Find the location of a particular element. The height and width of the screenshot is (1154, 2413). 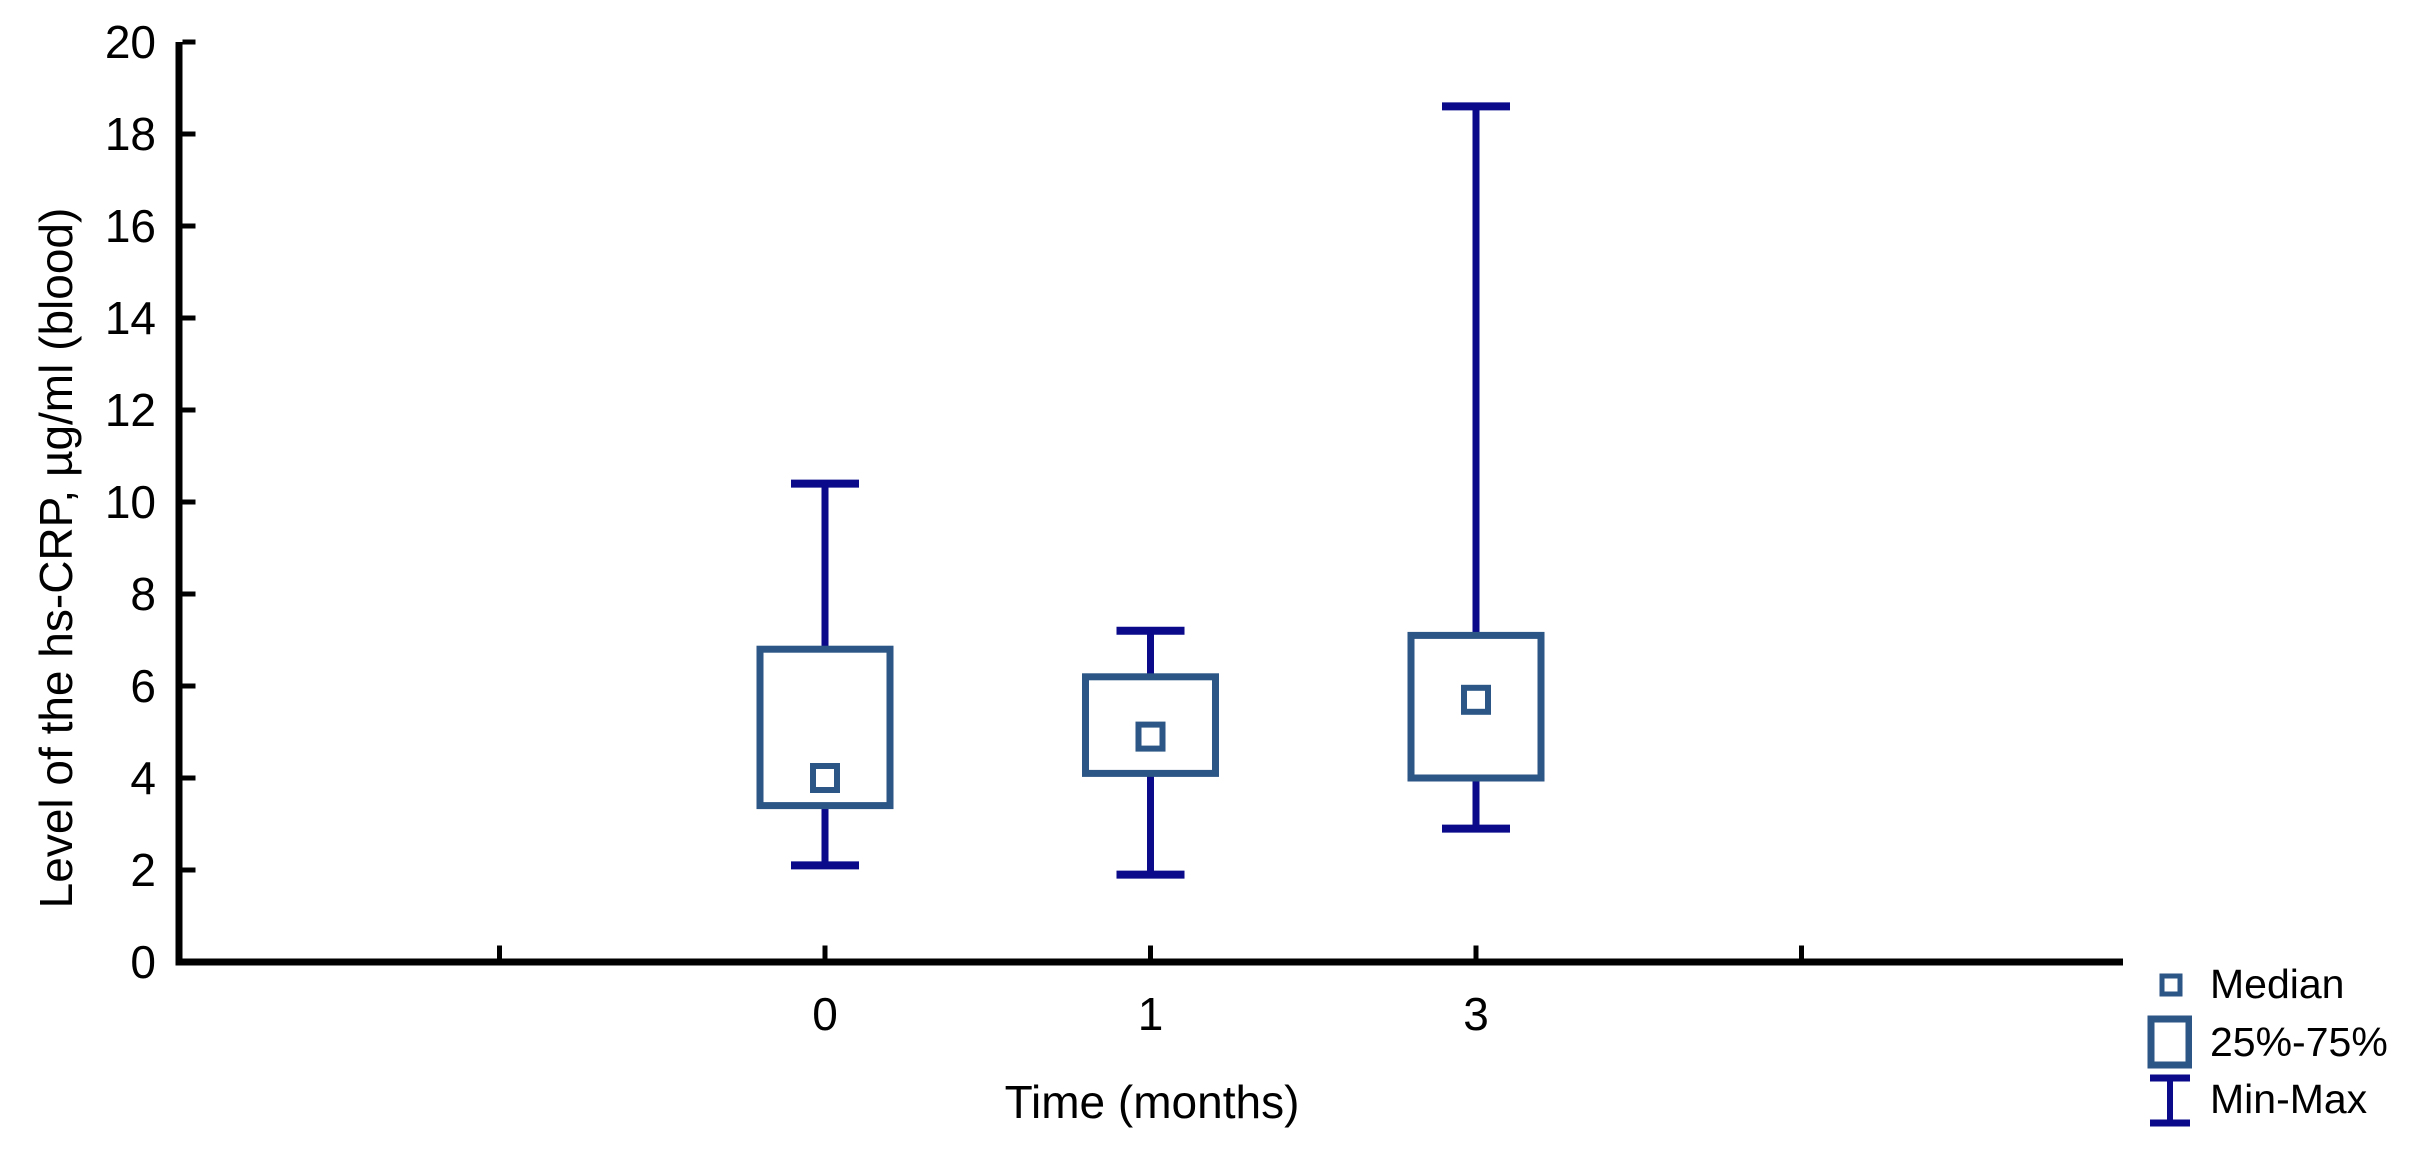

y-axis-tick-label: 4 is located at coordinates (143, 778).